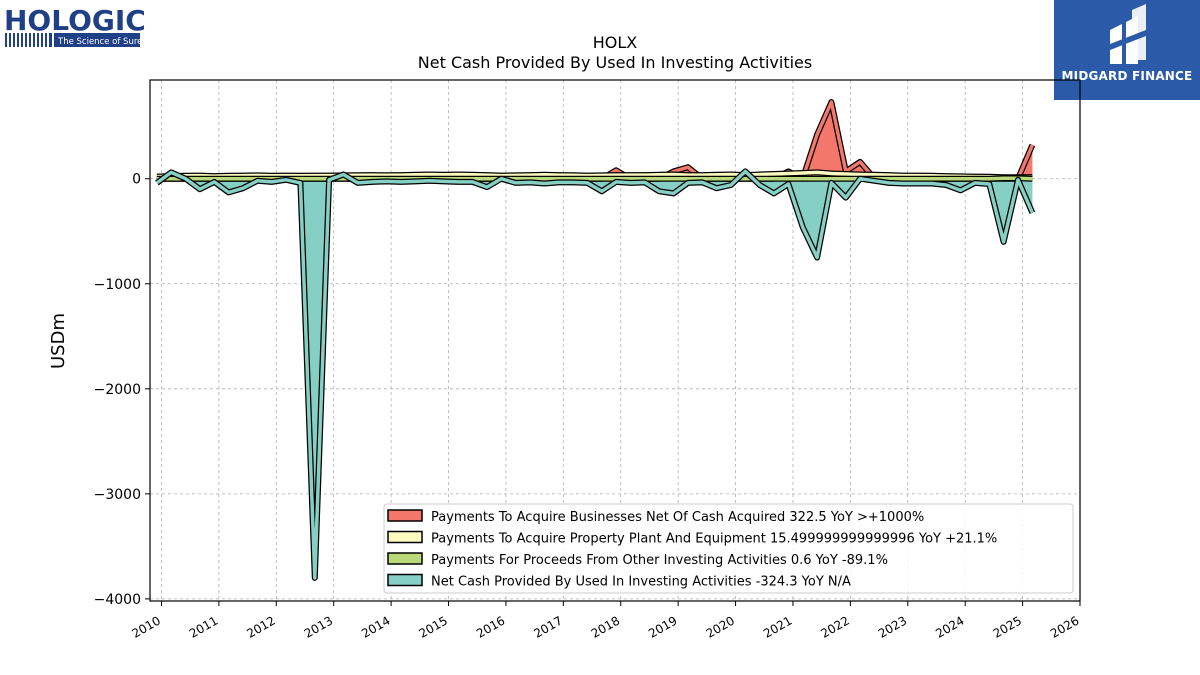 The height and width of the screenshot is (675, 1200). I want to click on x-tick-label: 2024, so click(949, 626).